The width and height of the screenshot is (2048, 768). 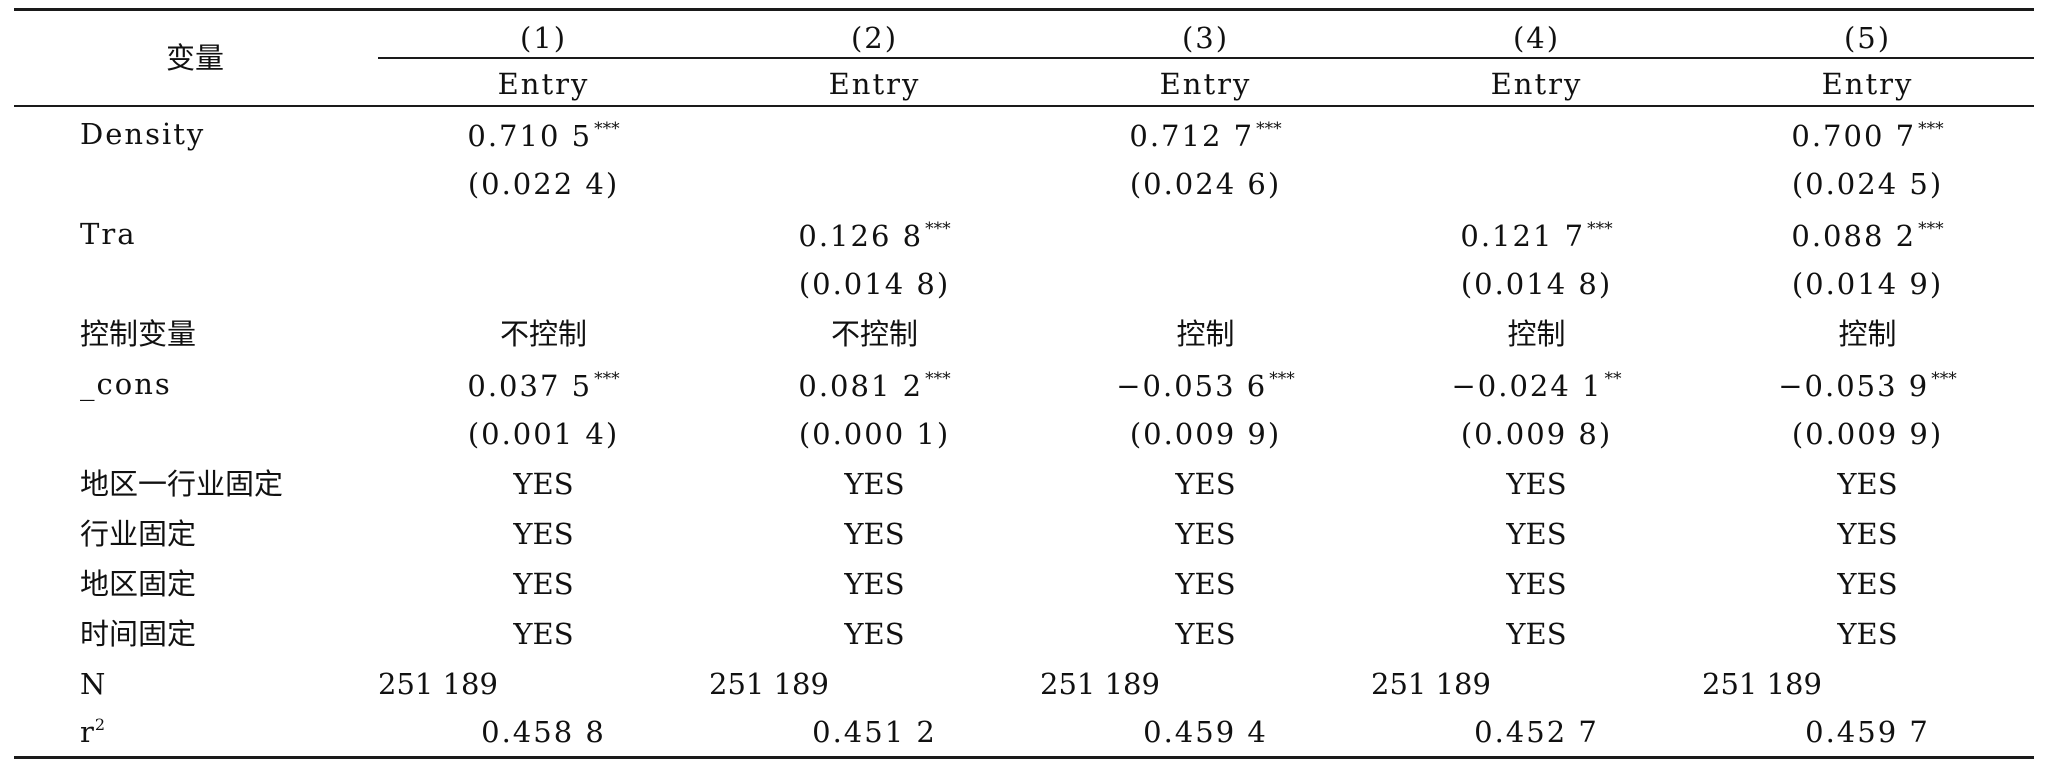 What do you see at coordinates (143, 134) in the screenshot?
I see `row-label-density: Density` at bounding box center [143, 134].